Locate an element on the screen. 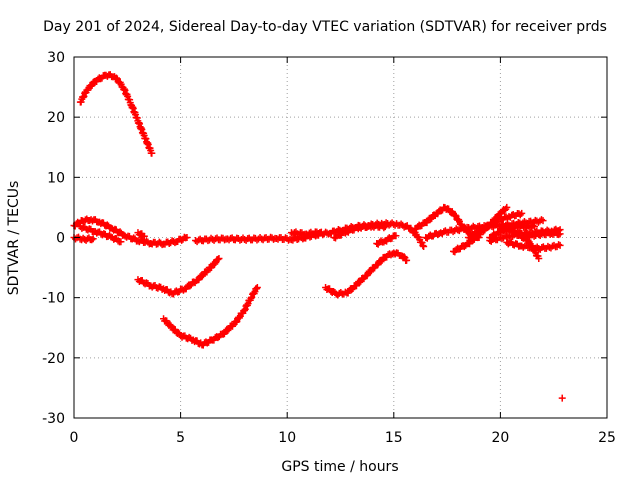  series-arc-near-zero-f is located at coordinates (306, 233).